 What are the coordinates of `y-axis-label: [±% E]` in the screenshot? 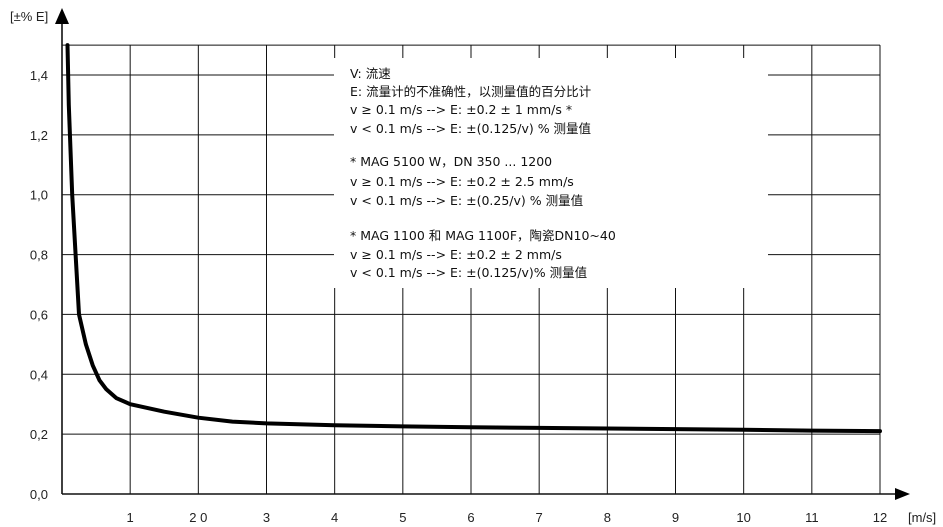 It's located at (29, 16).